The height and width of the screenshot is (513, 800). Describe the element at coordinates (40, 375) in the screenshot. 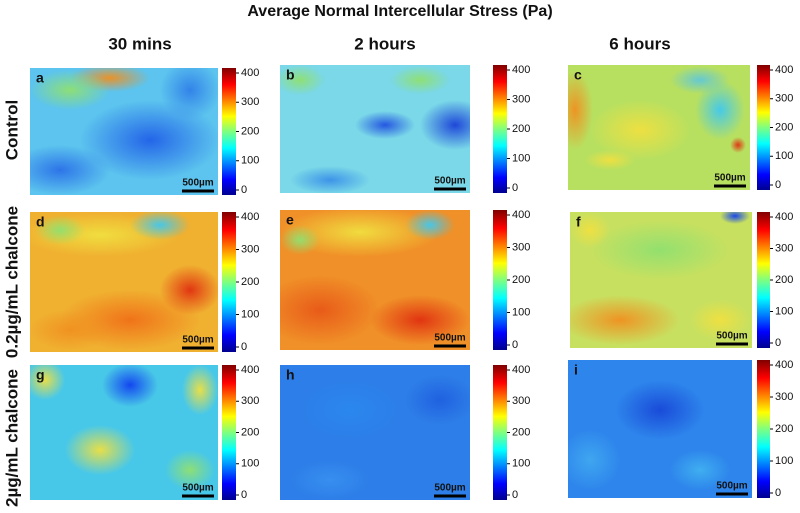

I see `panel-label: g` at that location.